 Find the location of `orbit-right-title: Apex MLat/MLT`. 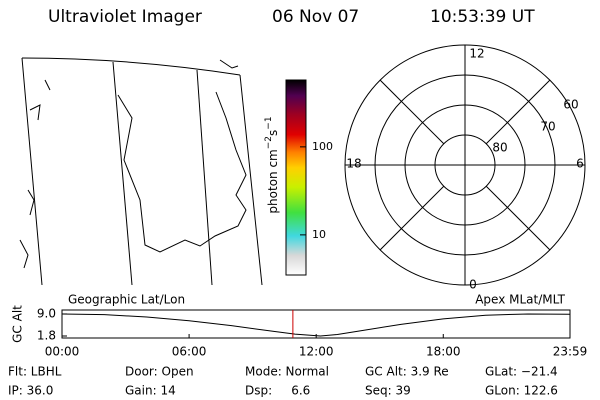

orbit-right-title: Apex MLat/MLT is located at coordinates (520, 300).